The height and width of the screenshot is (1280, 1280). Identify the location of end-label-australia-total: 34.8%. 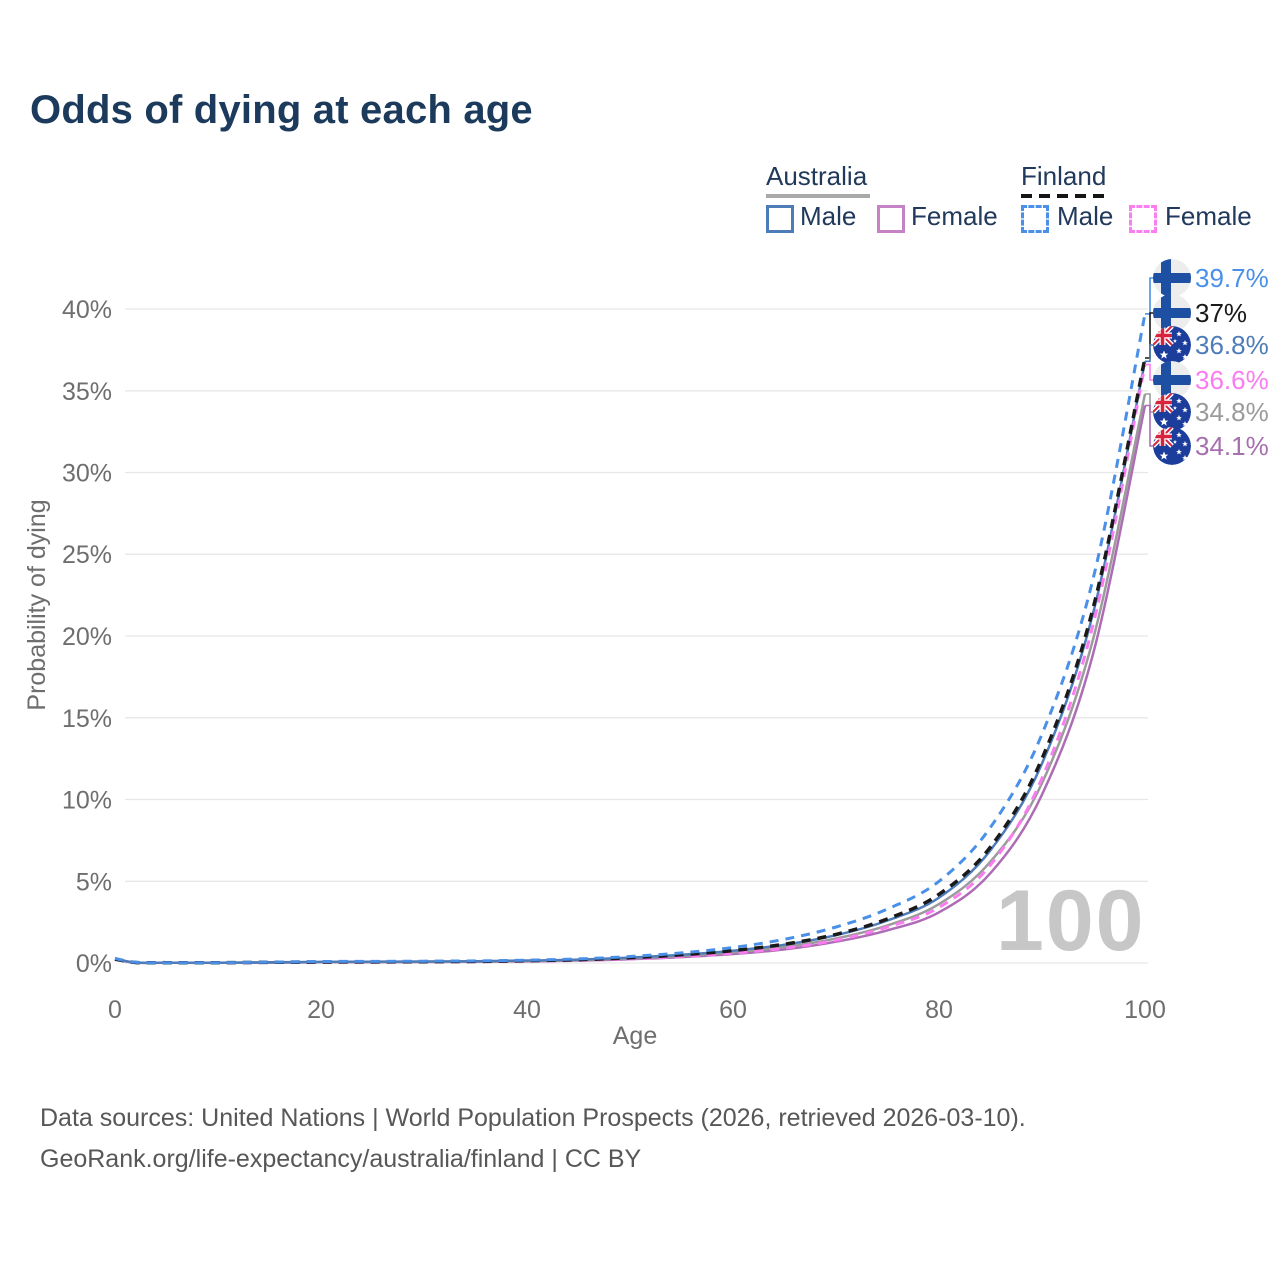
(1232, 412).